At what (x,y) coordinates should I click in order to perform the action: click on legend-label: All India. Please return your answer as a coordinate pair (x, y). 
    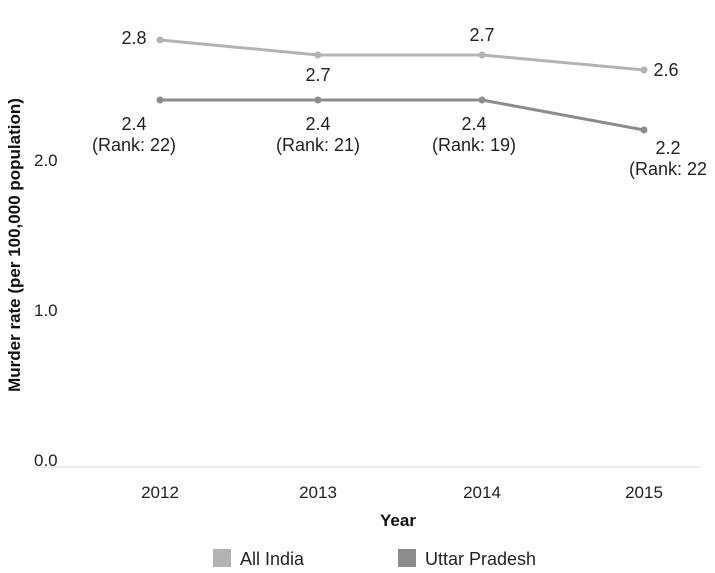
    Looking at the image, I should click on (272, 559).